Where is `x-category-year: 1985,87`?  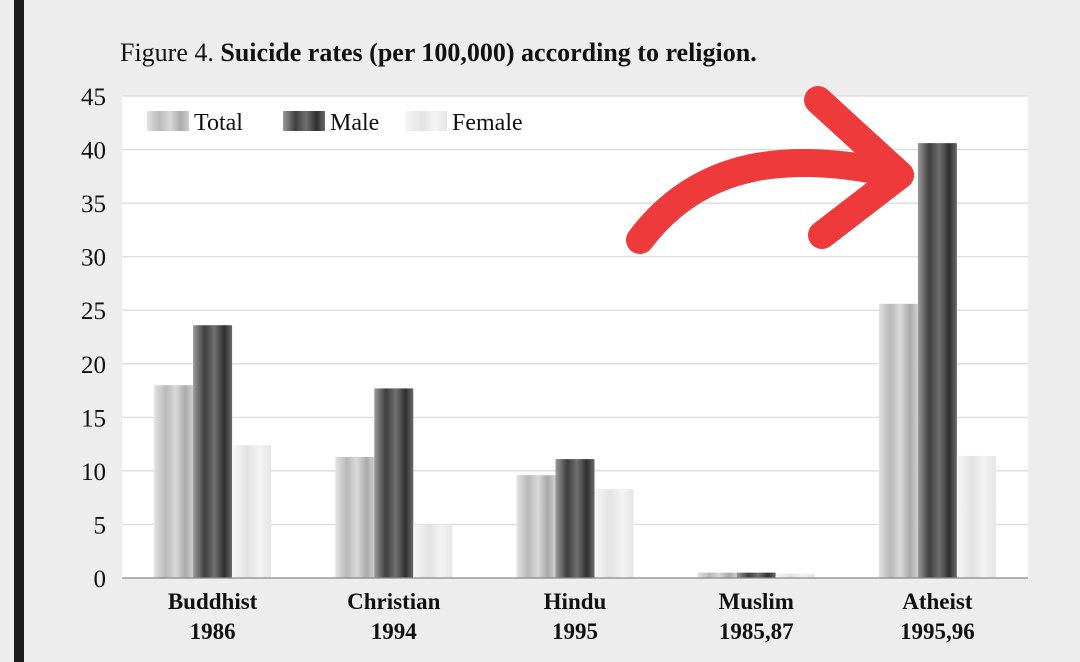 x-category-year: 1985,87 is located at coordinates (756, 631).